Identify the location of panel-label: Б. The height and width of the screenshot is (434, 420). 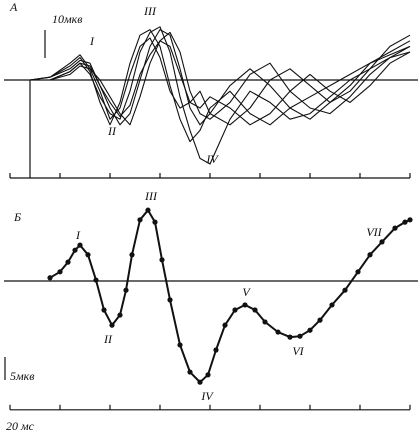
(17, 217).